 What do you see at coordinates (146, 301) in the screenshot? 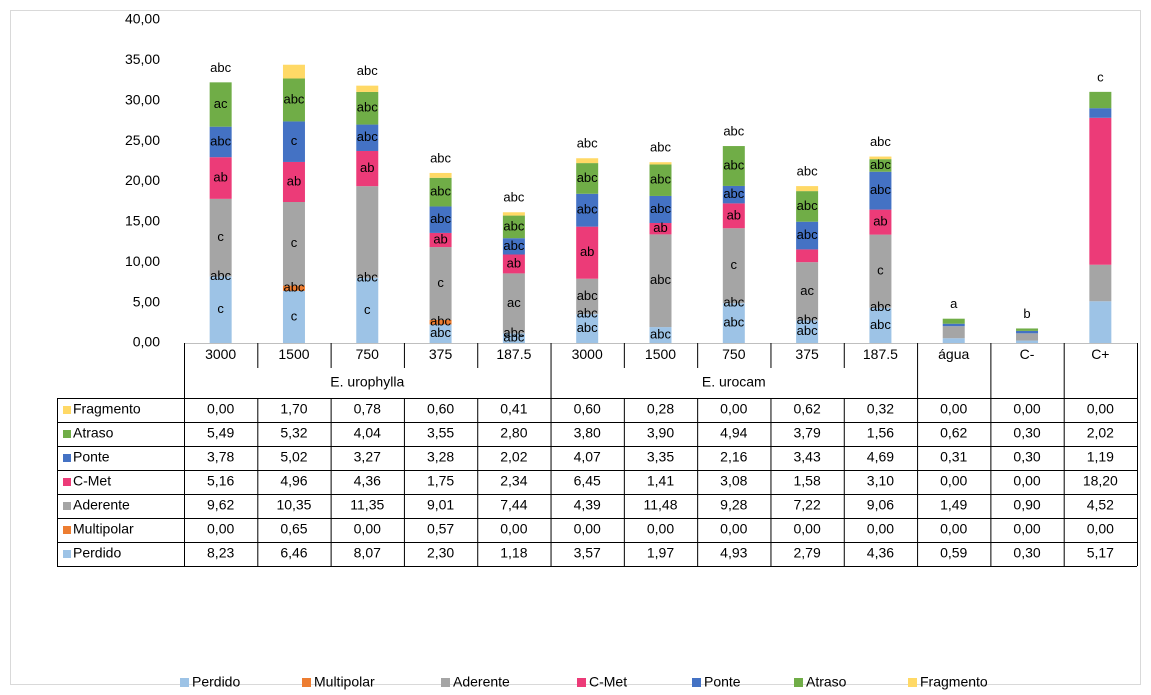
I see `y-tick-label: 5,00` at bounding box center [146, 301].